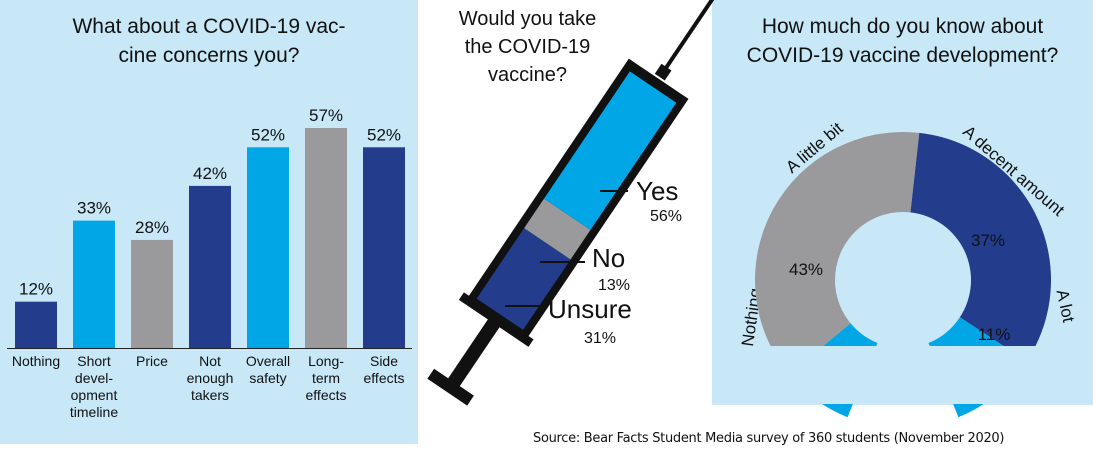  Describe the element at coordinates (36, 289) in the screenshot. I see `bar-value-label-0: 12%` at that location.